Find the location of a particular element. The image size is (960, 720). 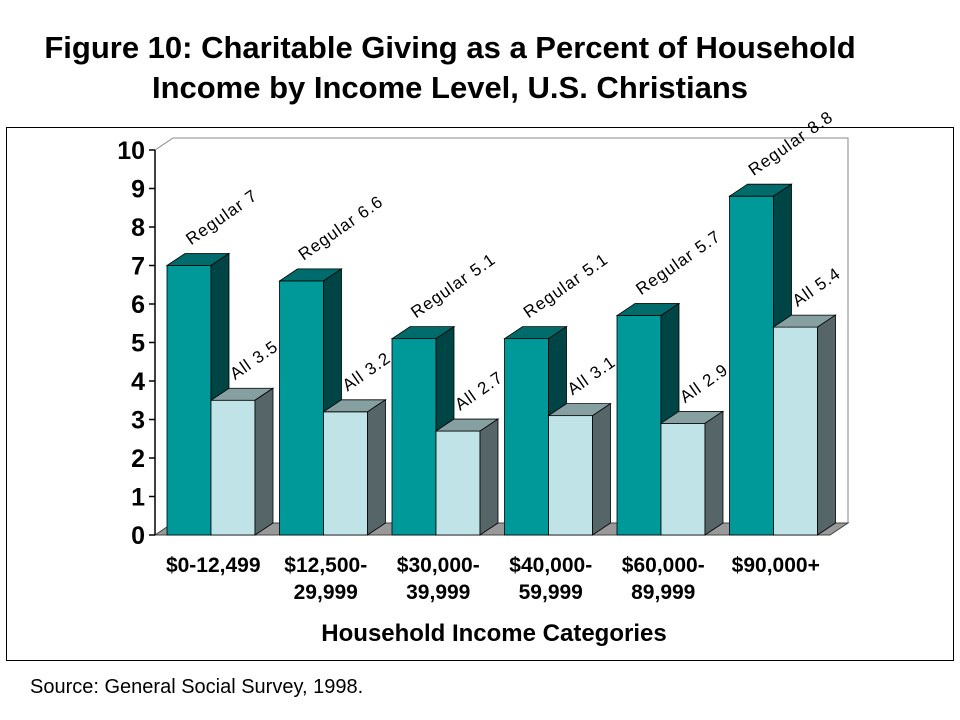

y-tick-label: 1 is located at coordinates (138, 498).